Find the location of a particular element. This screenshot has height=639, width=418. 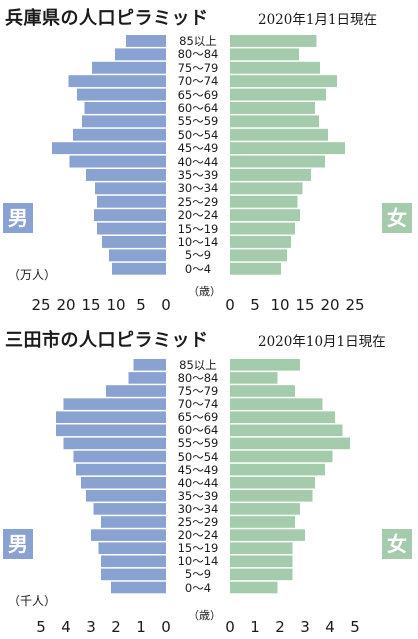

unit-label: （千人） is located at coordinates (32, 601).